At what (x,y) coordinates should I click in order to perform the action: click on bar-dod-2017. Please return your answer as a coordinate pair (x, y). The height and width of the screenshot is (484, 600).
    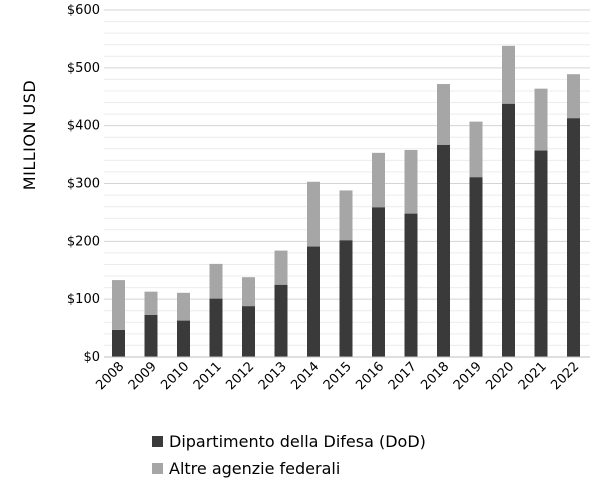
    Looking at the image, I should click on (411, 285).